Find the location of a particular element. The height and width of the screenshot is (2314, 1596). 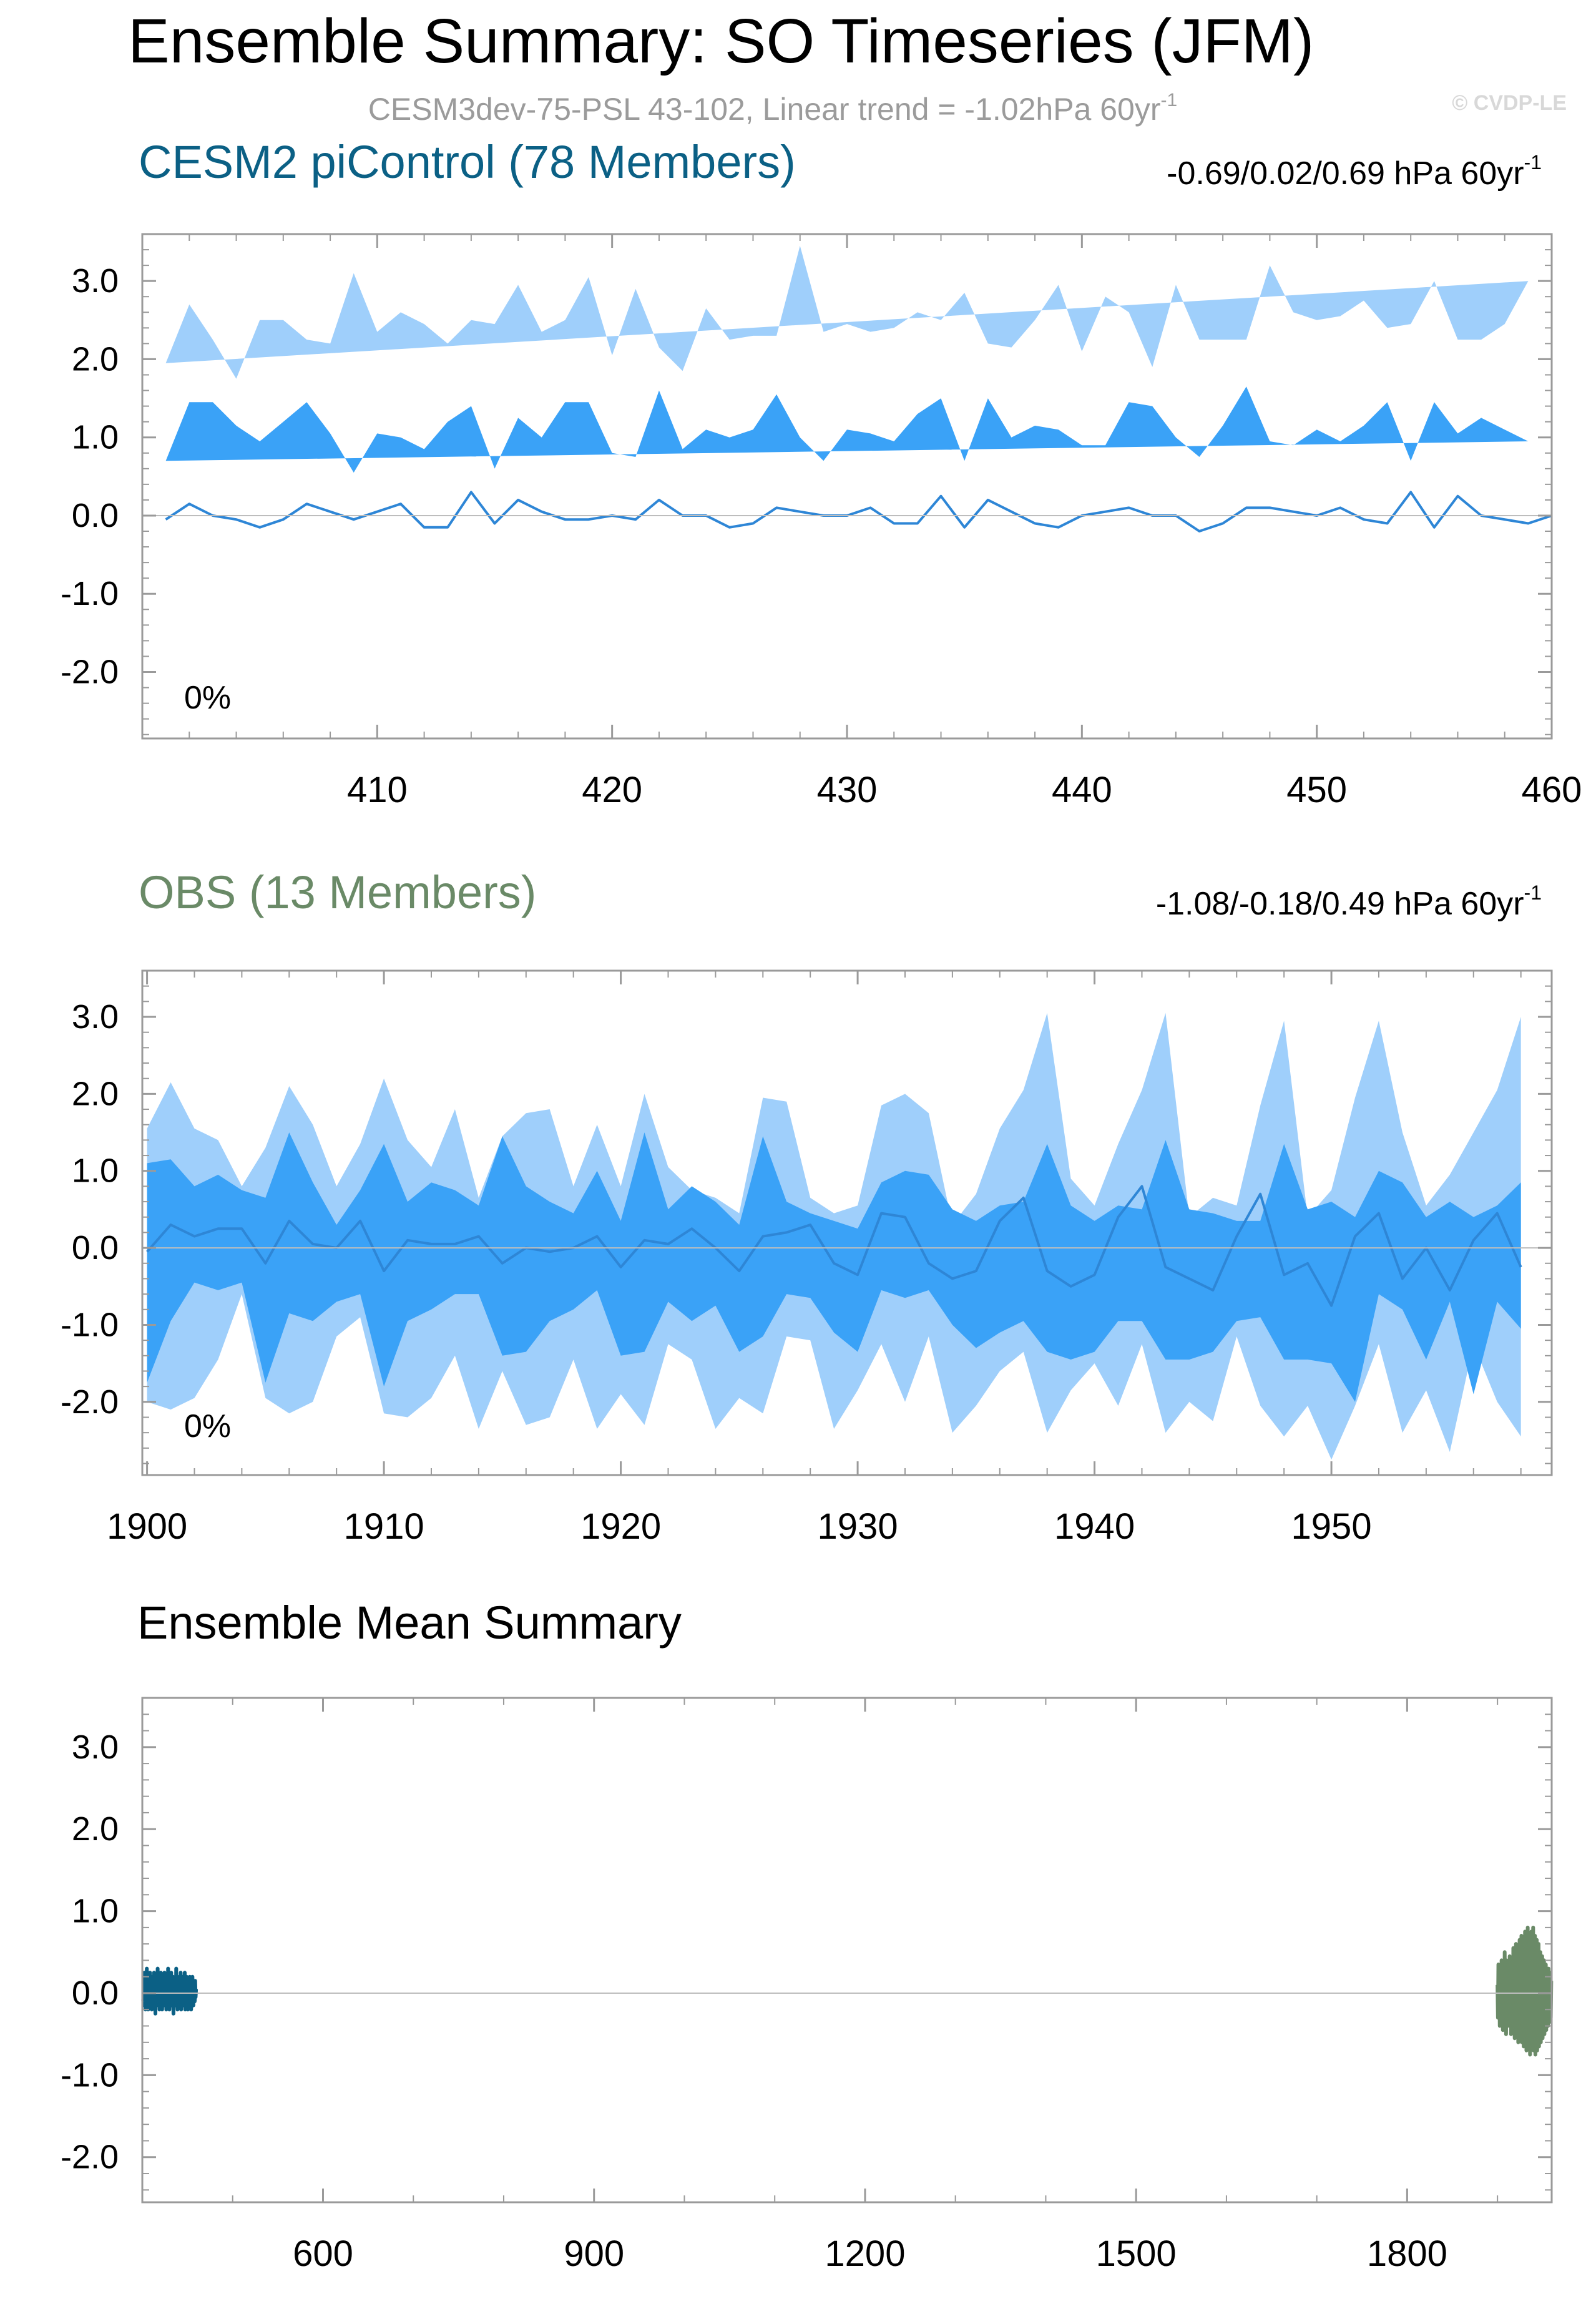

x-tick-label: 1930 is located at coordinates (858, 1526).